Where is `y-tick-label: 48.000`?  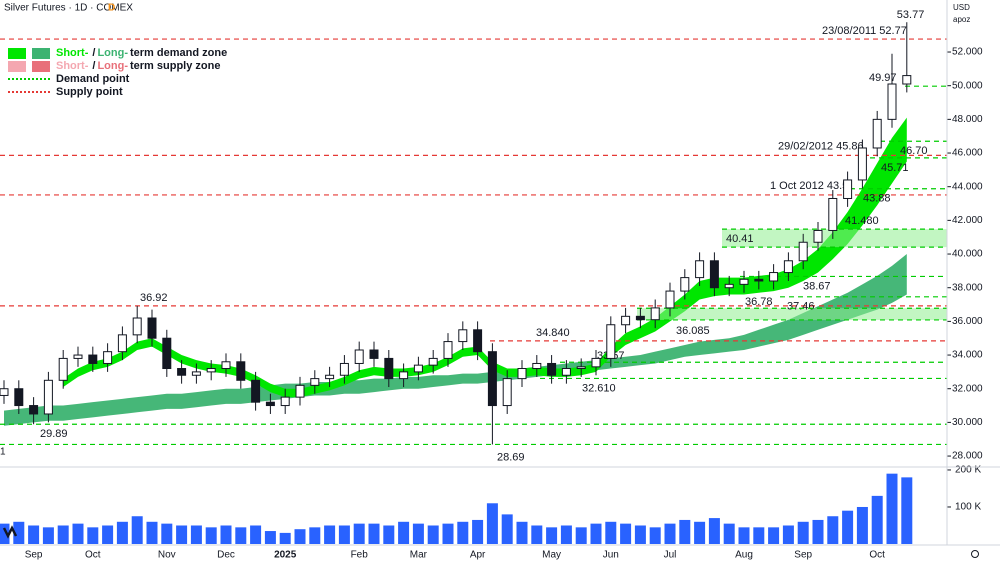 y-tick-label: 48.000 is located at coordinates (967, 119).